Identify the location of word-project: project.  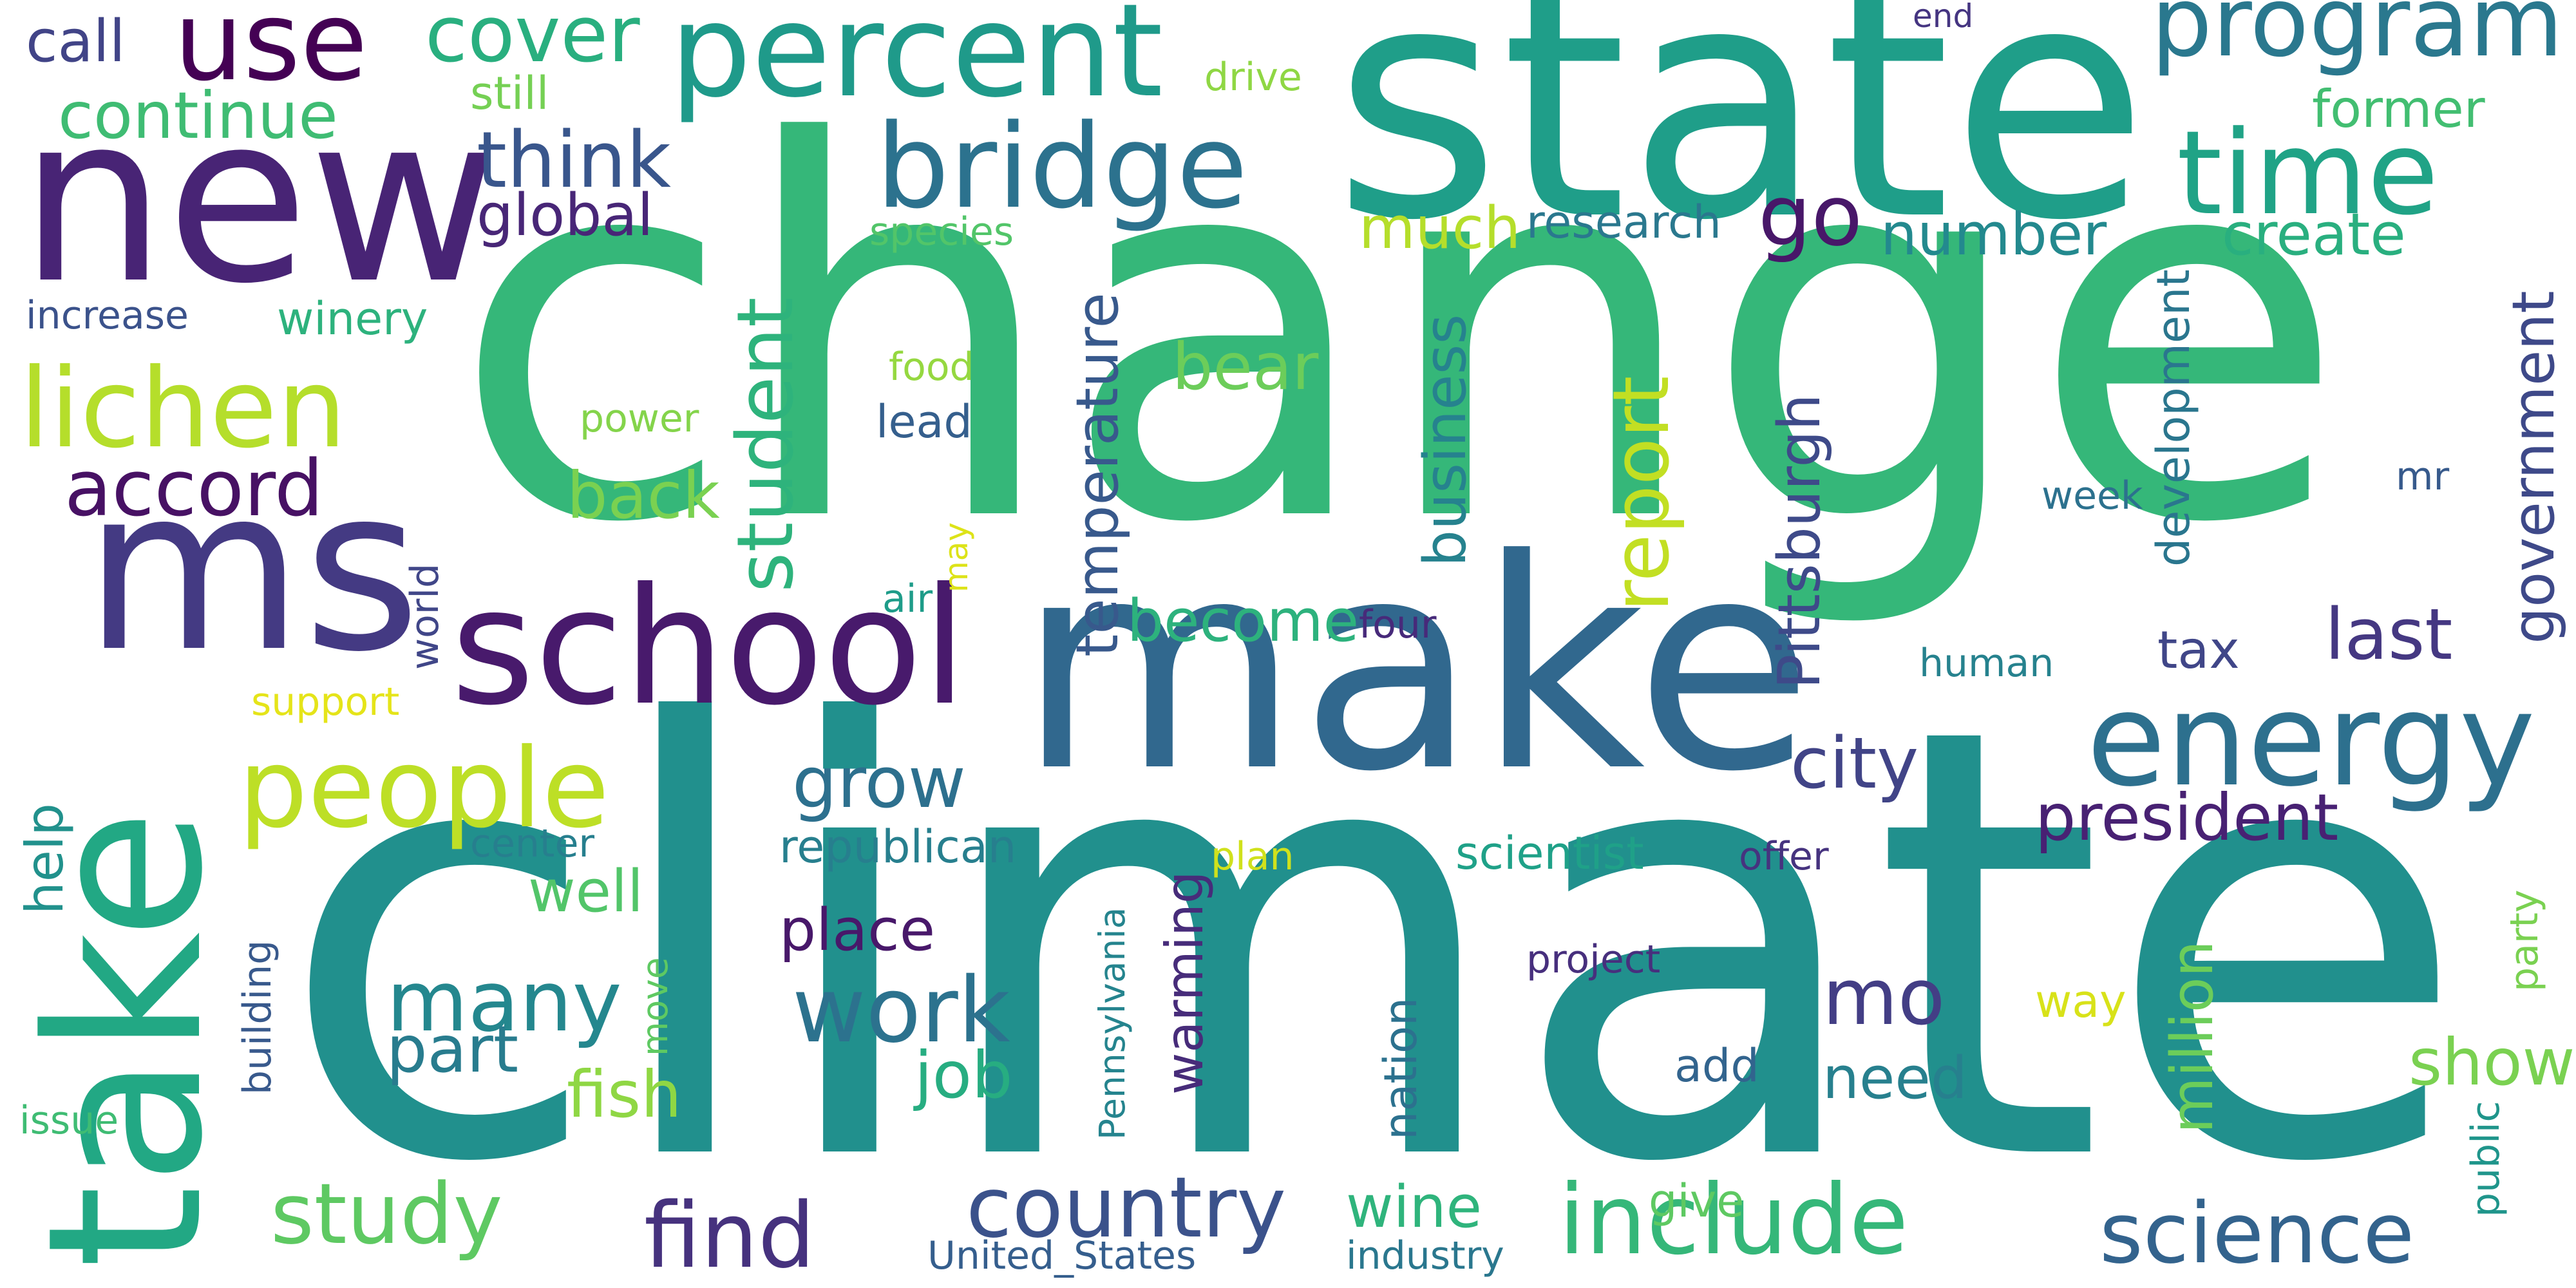
(1593, 959).